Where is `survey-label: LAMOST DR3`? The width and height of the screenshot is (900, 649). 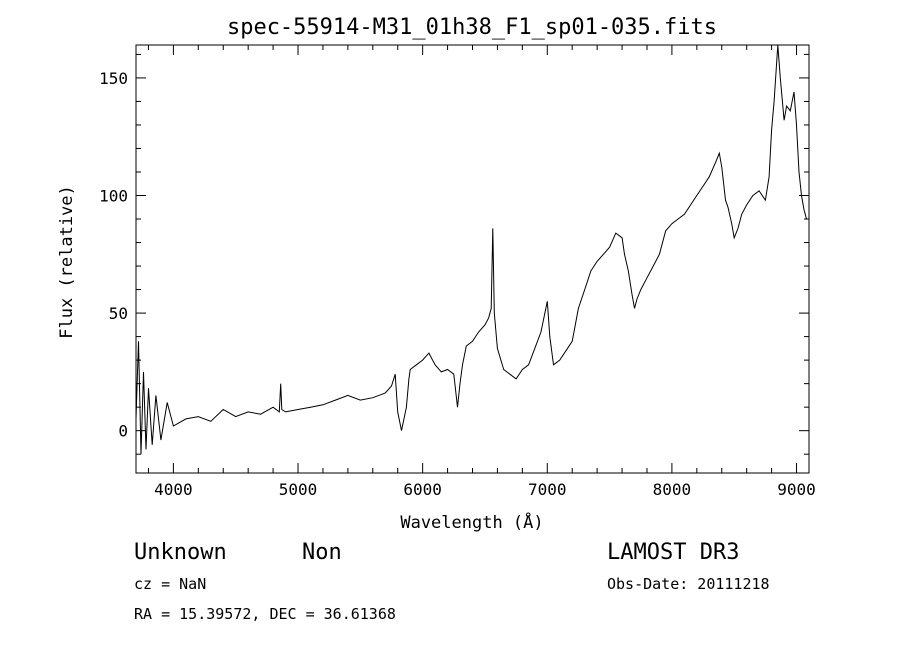
survey-label: LAMOST DR3 is located at coordinates (673, 552).